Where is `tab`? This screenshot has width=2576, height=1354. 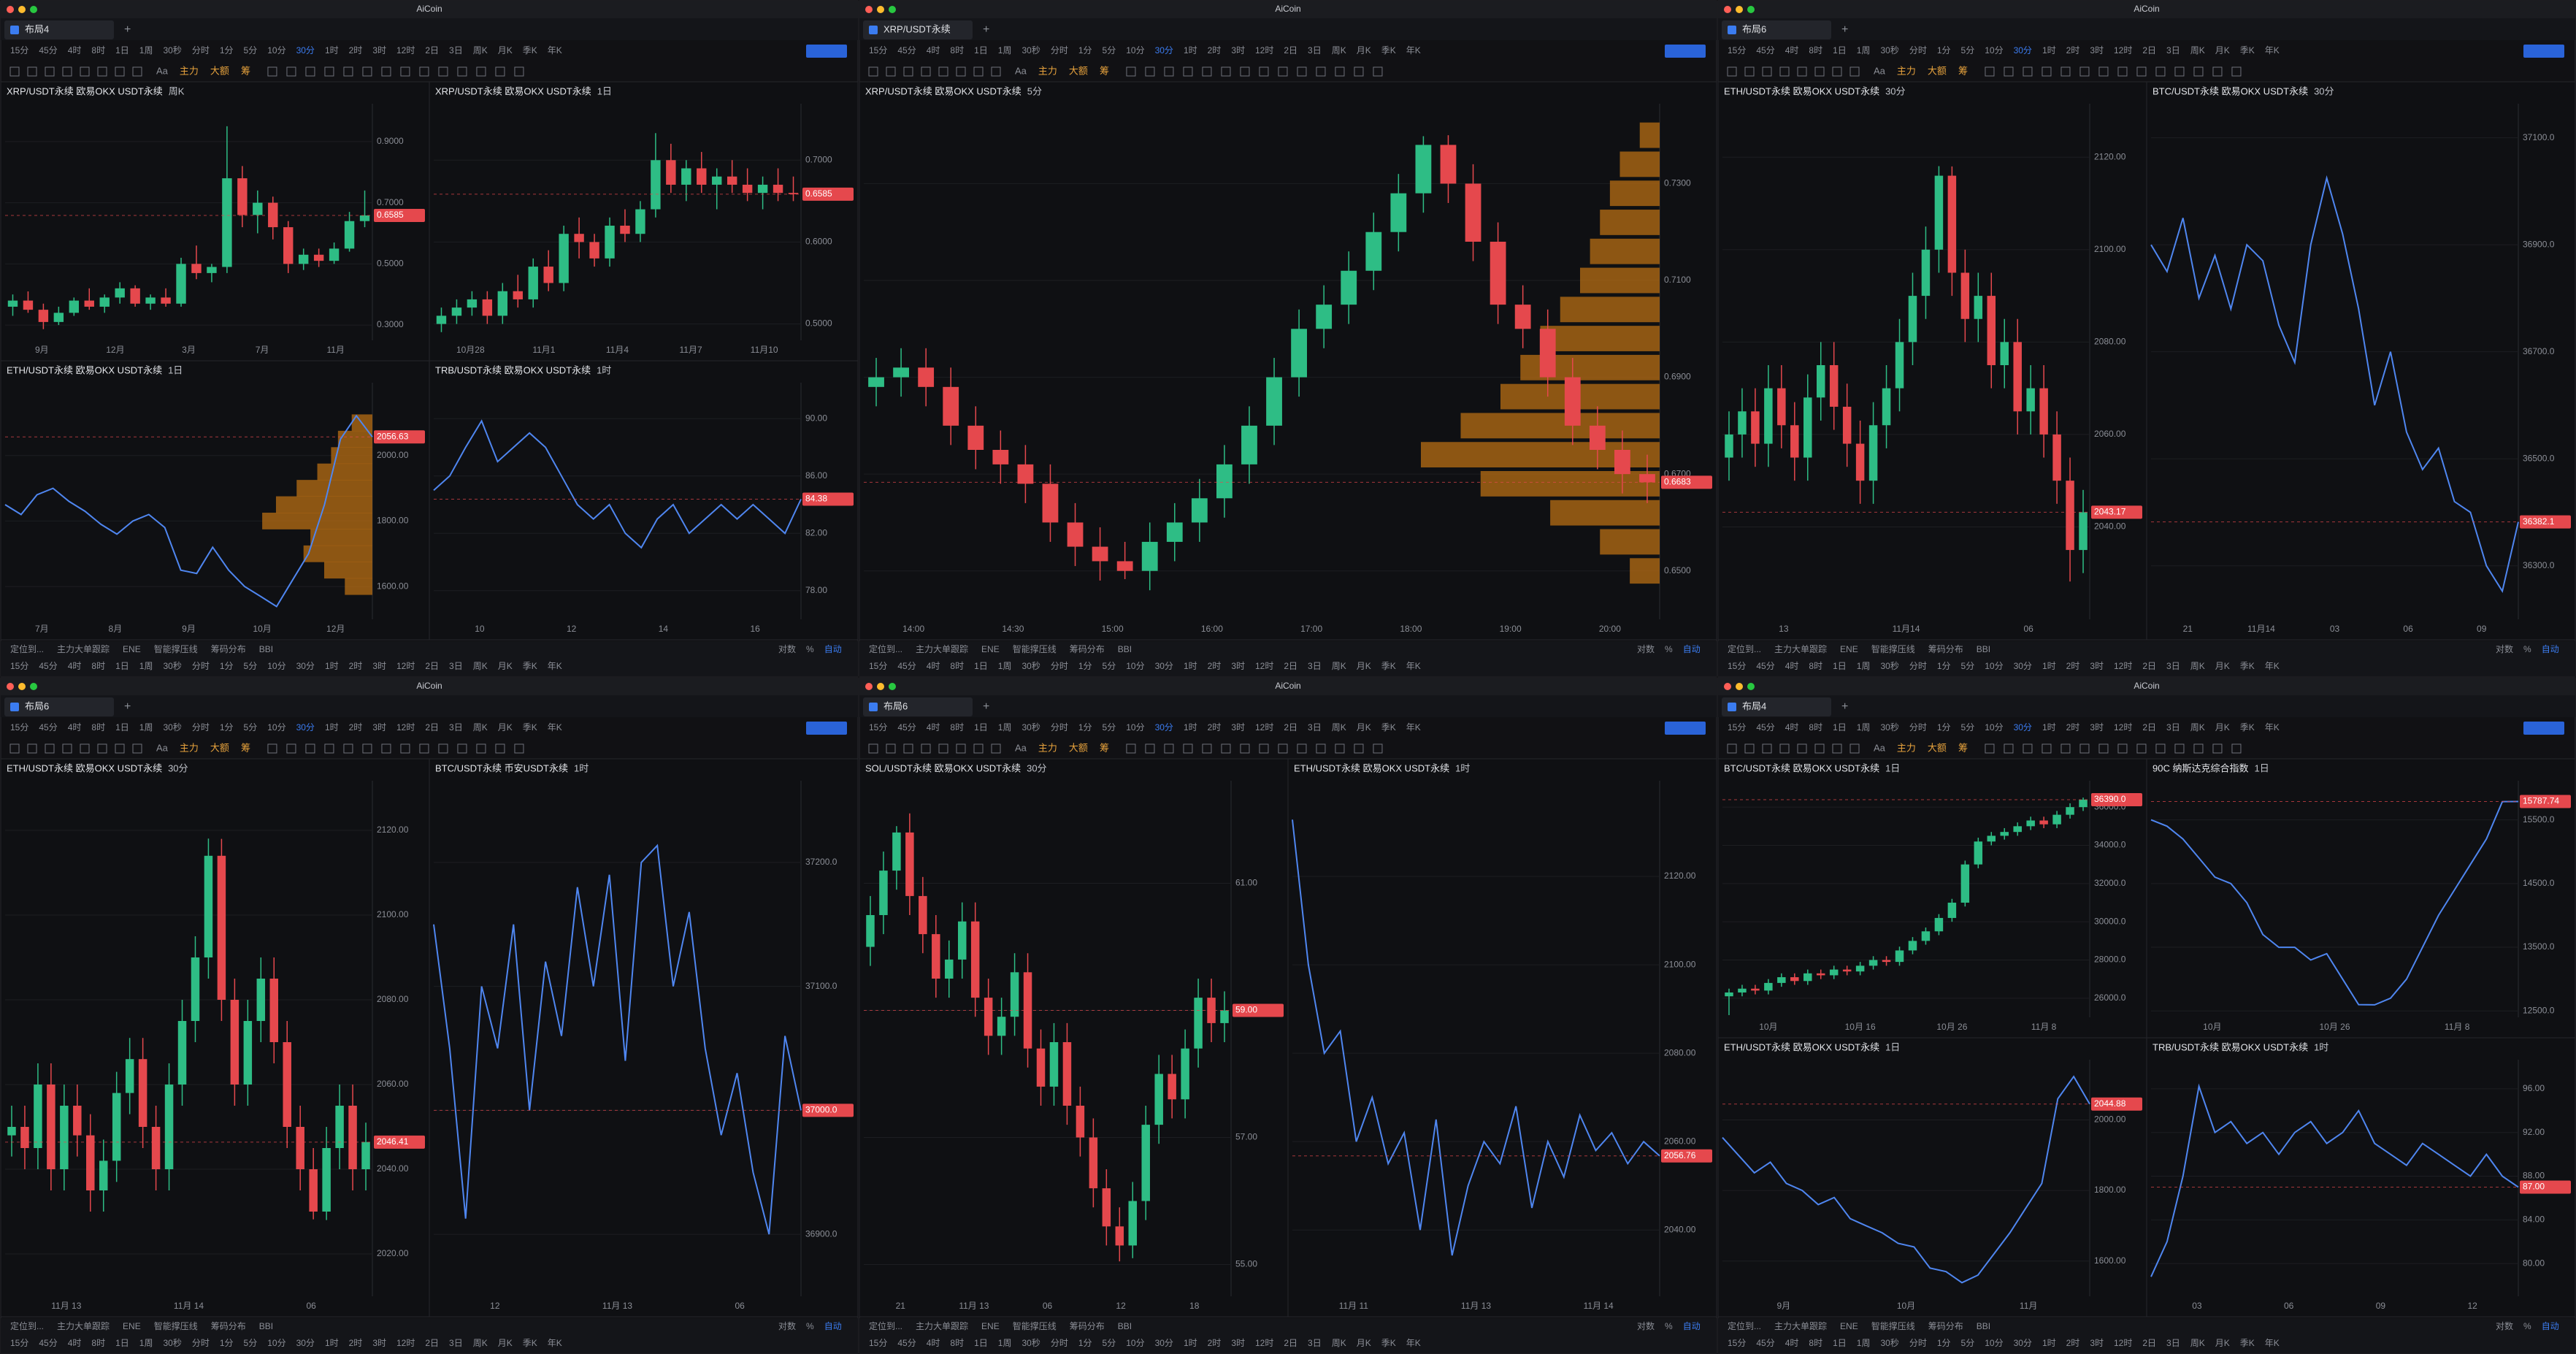 tab is located at coordinates (1777, 29).